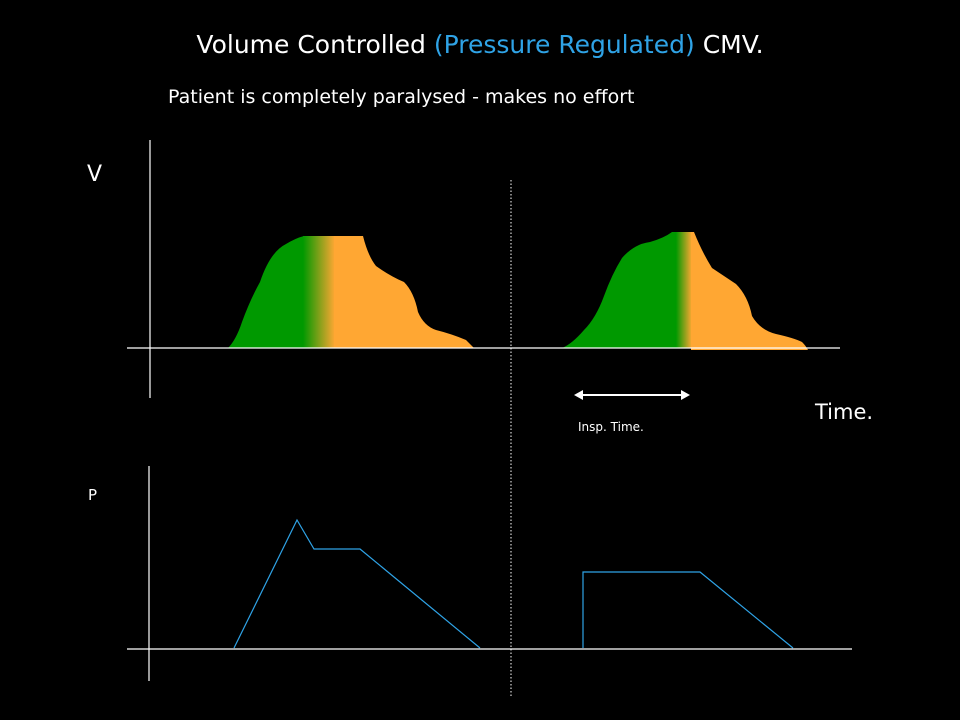  What do you see at coordinates (844, 412) in the screenshot?
I see `time-axis-label: Time.` at bounding box center [844, 412].